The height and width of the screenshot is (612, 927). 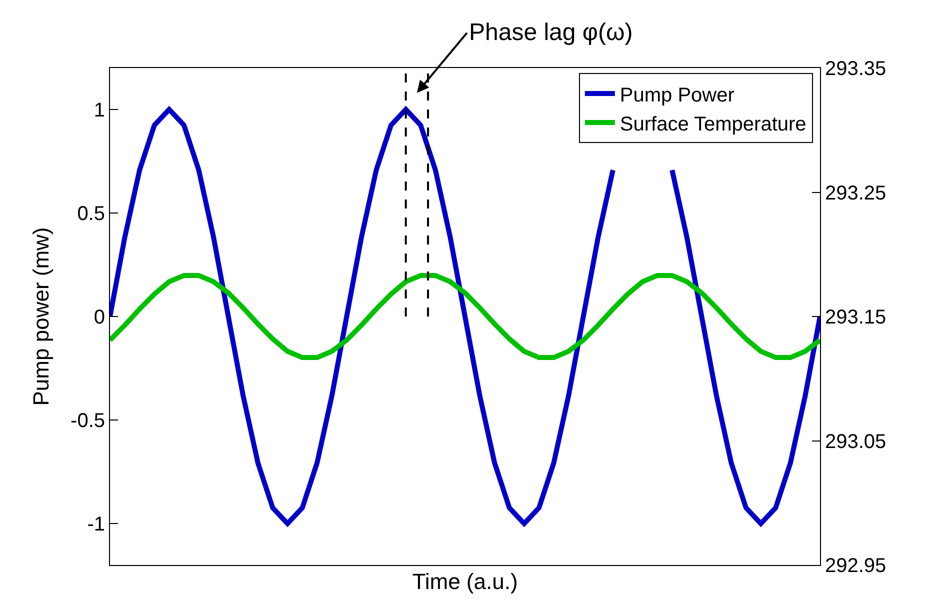 I want to click on y-tick-label: 0, so click(x=99, y=317).